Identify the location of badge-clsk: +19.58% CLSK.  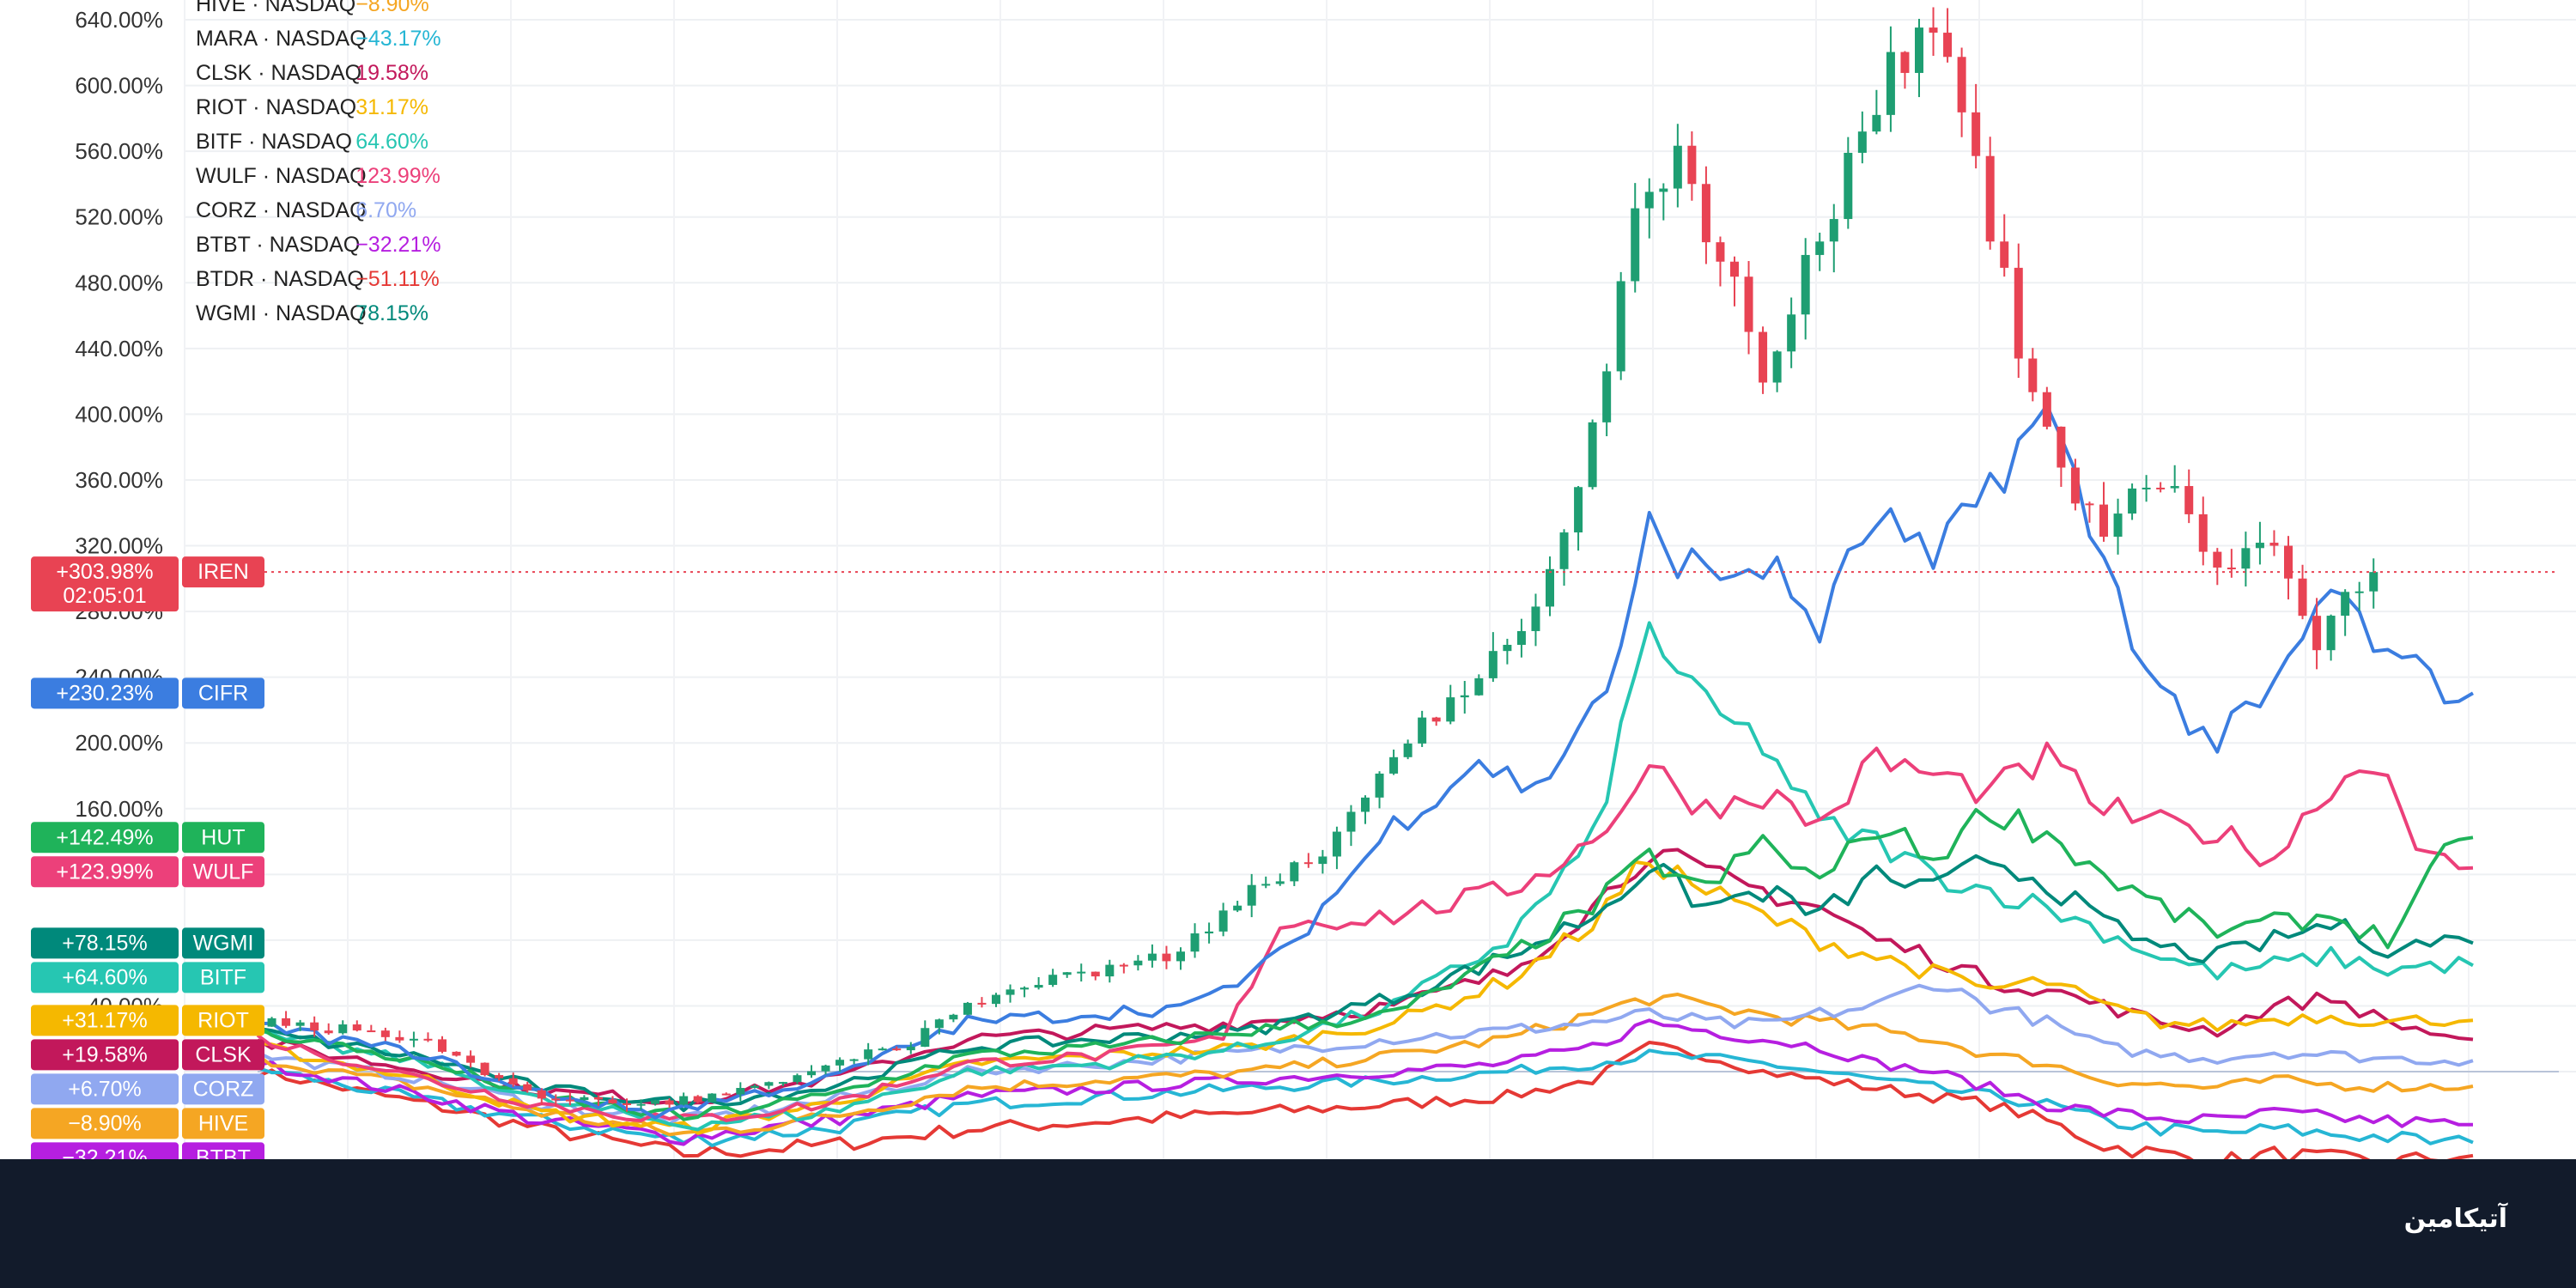
(148, 1055).